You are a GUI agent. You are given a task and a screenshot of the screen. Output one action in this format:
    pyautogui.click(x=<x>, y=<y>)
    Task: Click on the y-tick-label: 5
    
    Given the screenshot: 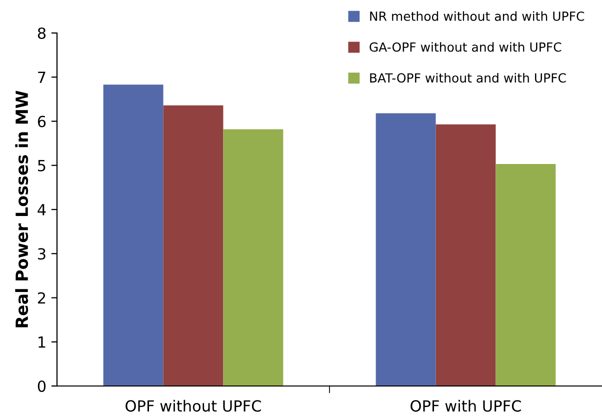 What is the action you would take?
    pyautogui.click(x=42, y=166)
    